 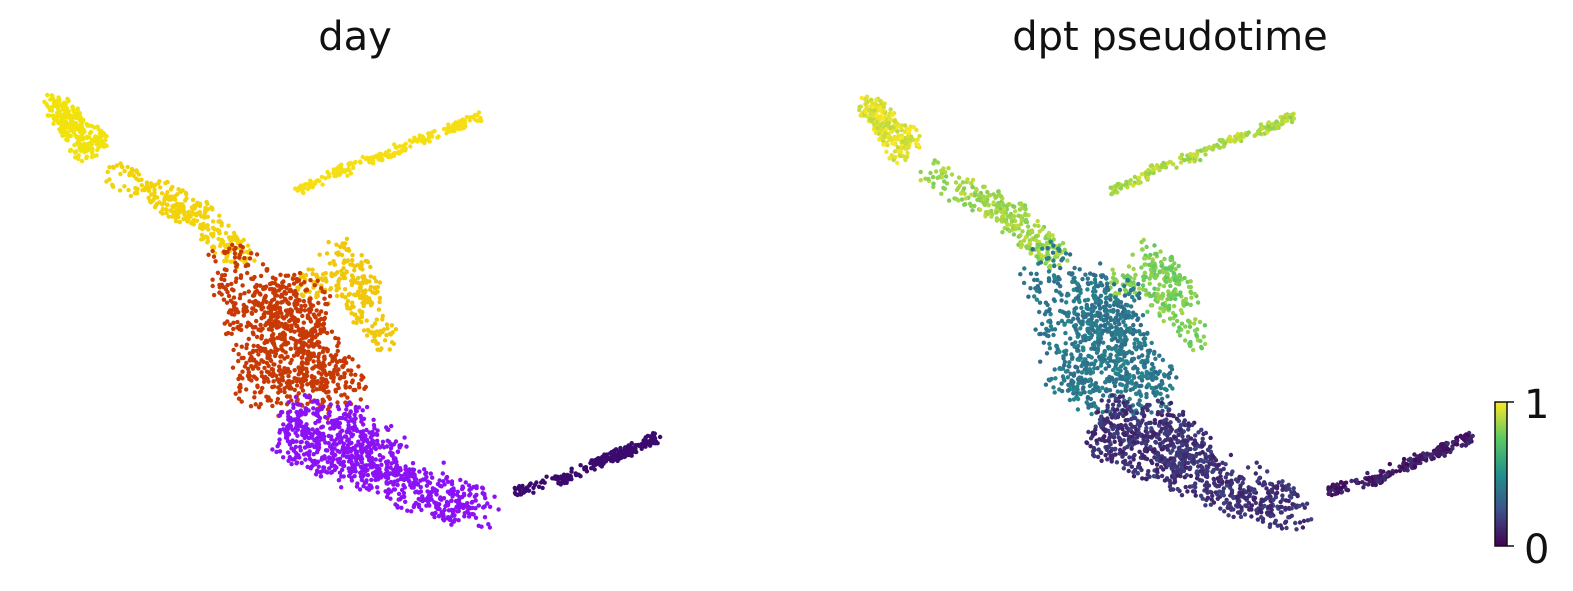 What do you see at coordinates (355, 37) in the screenshot?
I see `panel-title-day: day` at bounding box center [355, 37].